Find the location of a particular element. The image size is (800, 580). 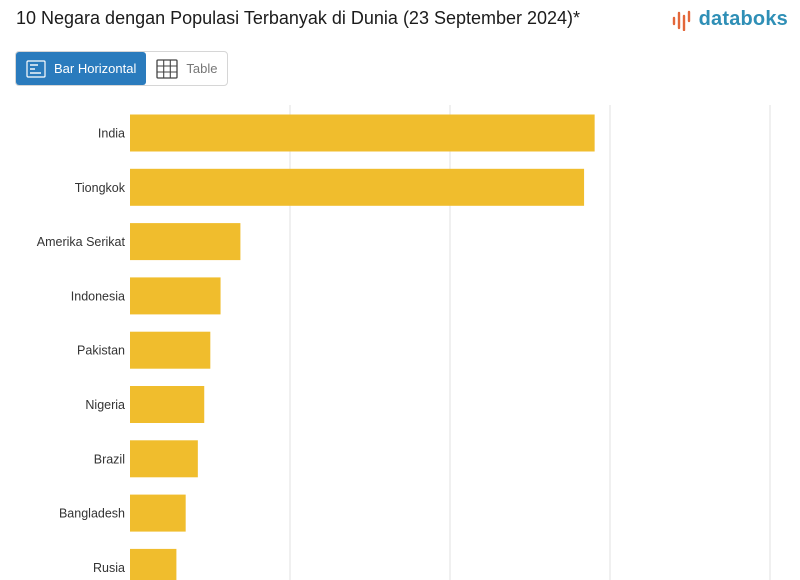

table-label: Table is located at coordinates (202, 68).